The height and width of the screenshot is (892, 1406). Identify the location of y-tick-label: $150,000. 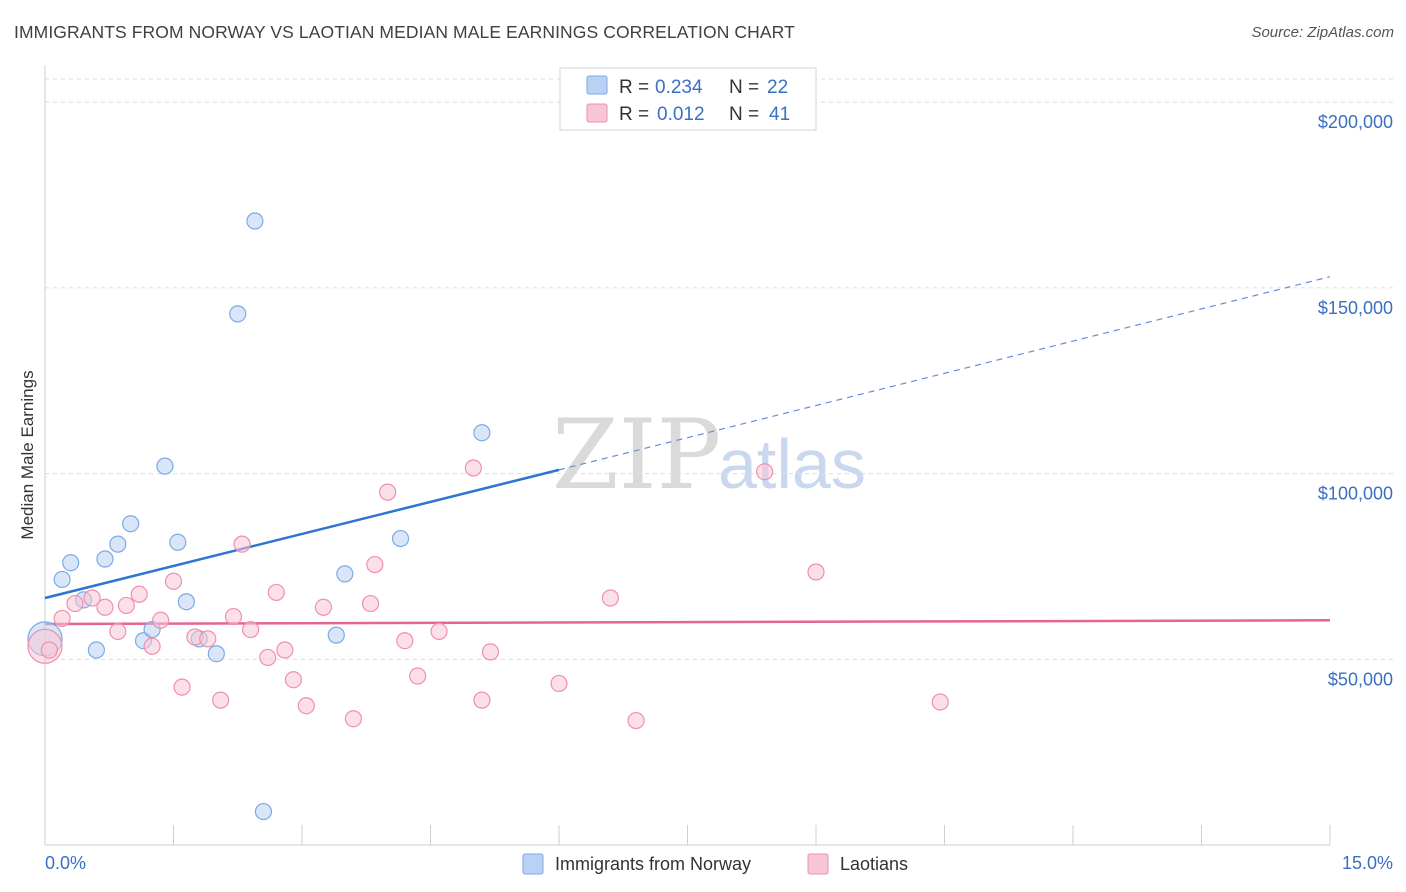
(1355, 308).